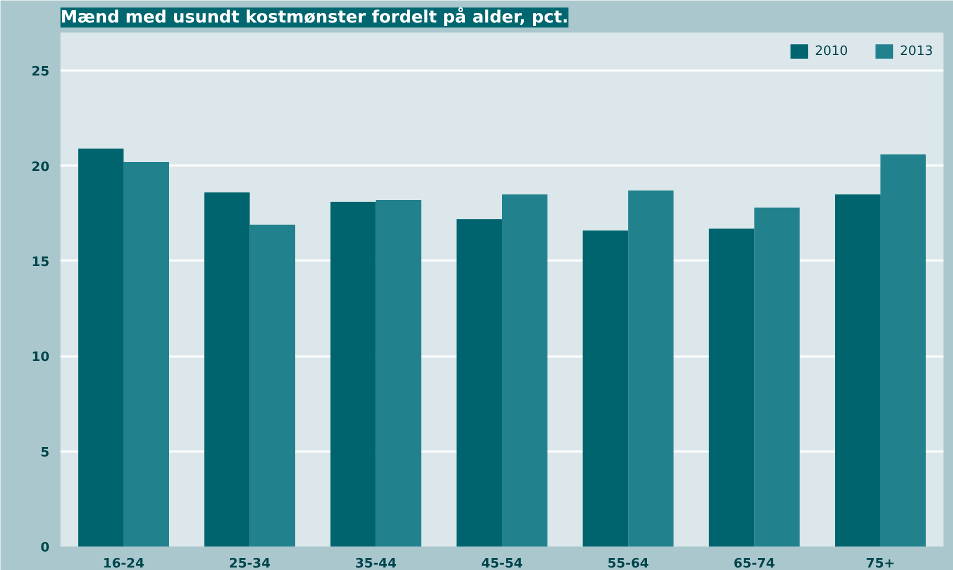 Image resolution: width=953 pixels, height=570 pixels. I want to click on x-tick-label: 25-34, so click(249, 563).